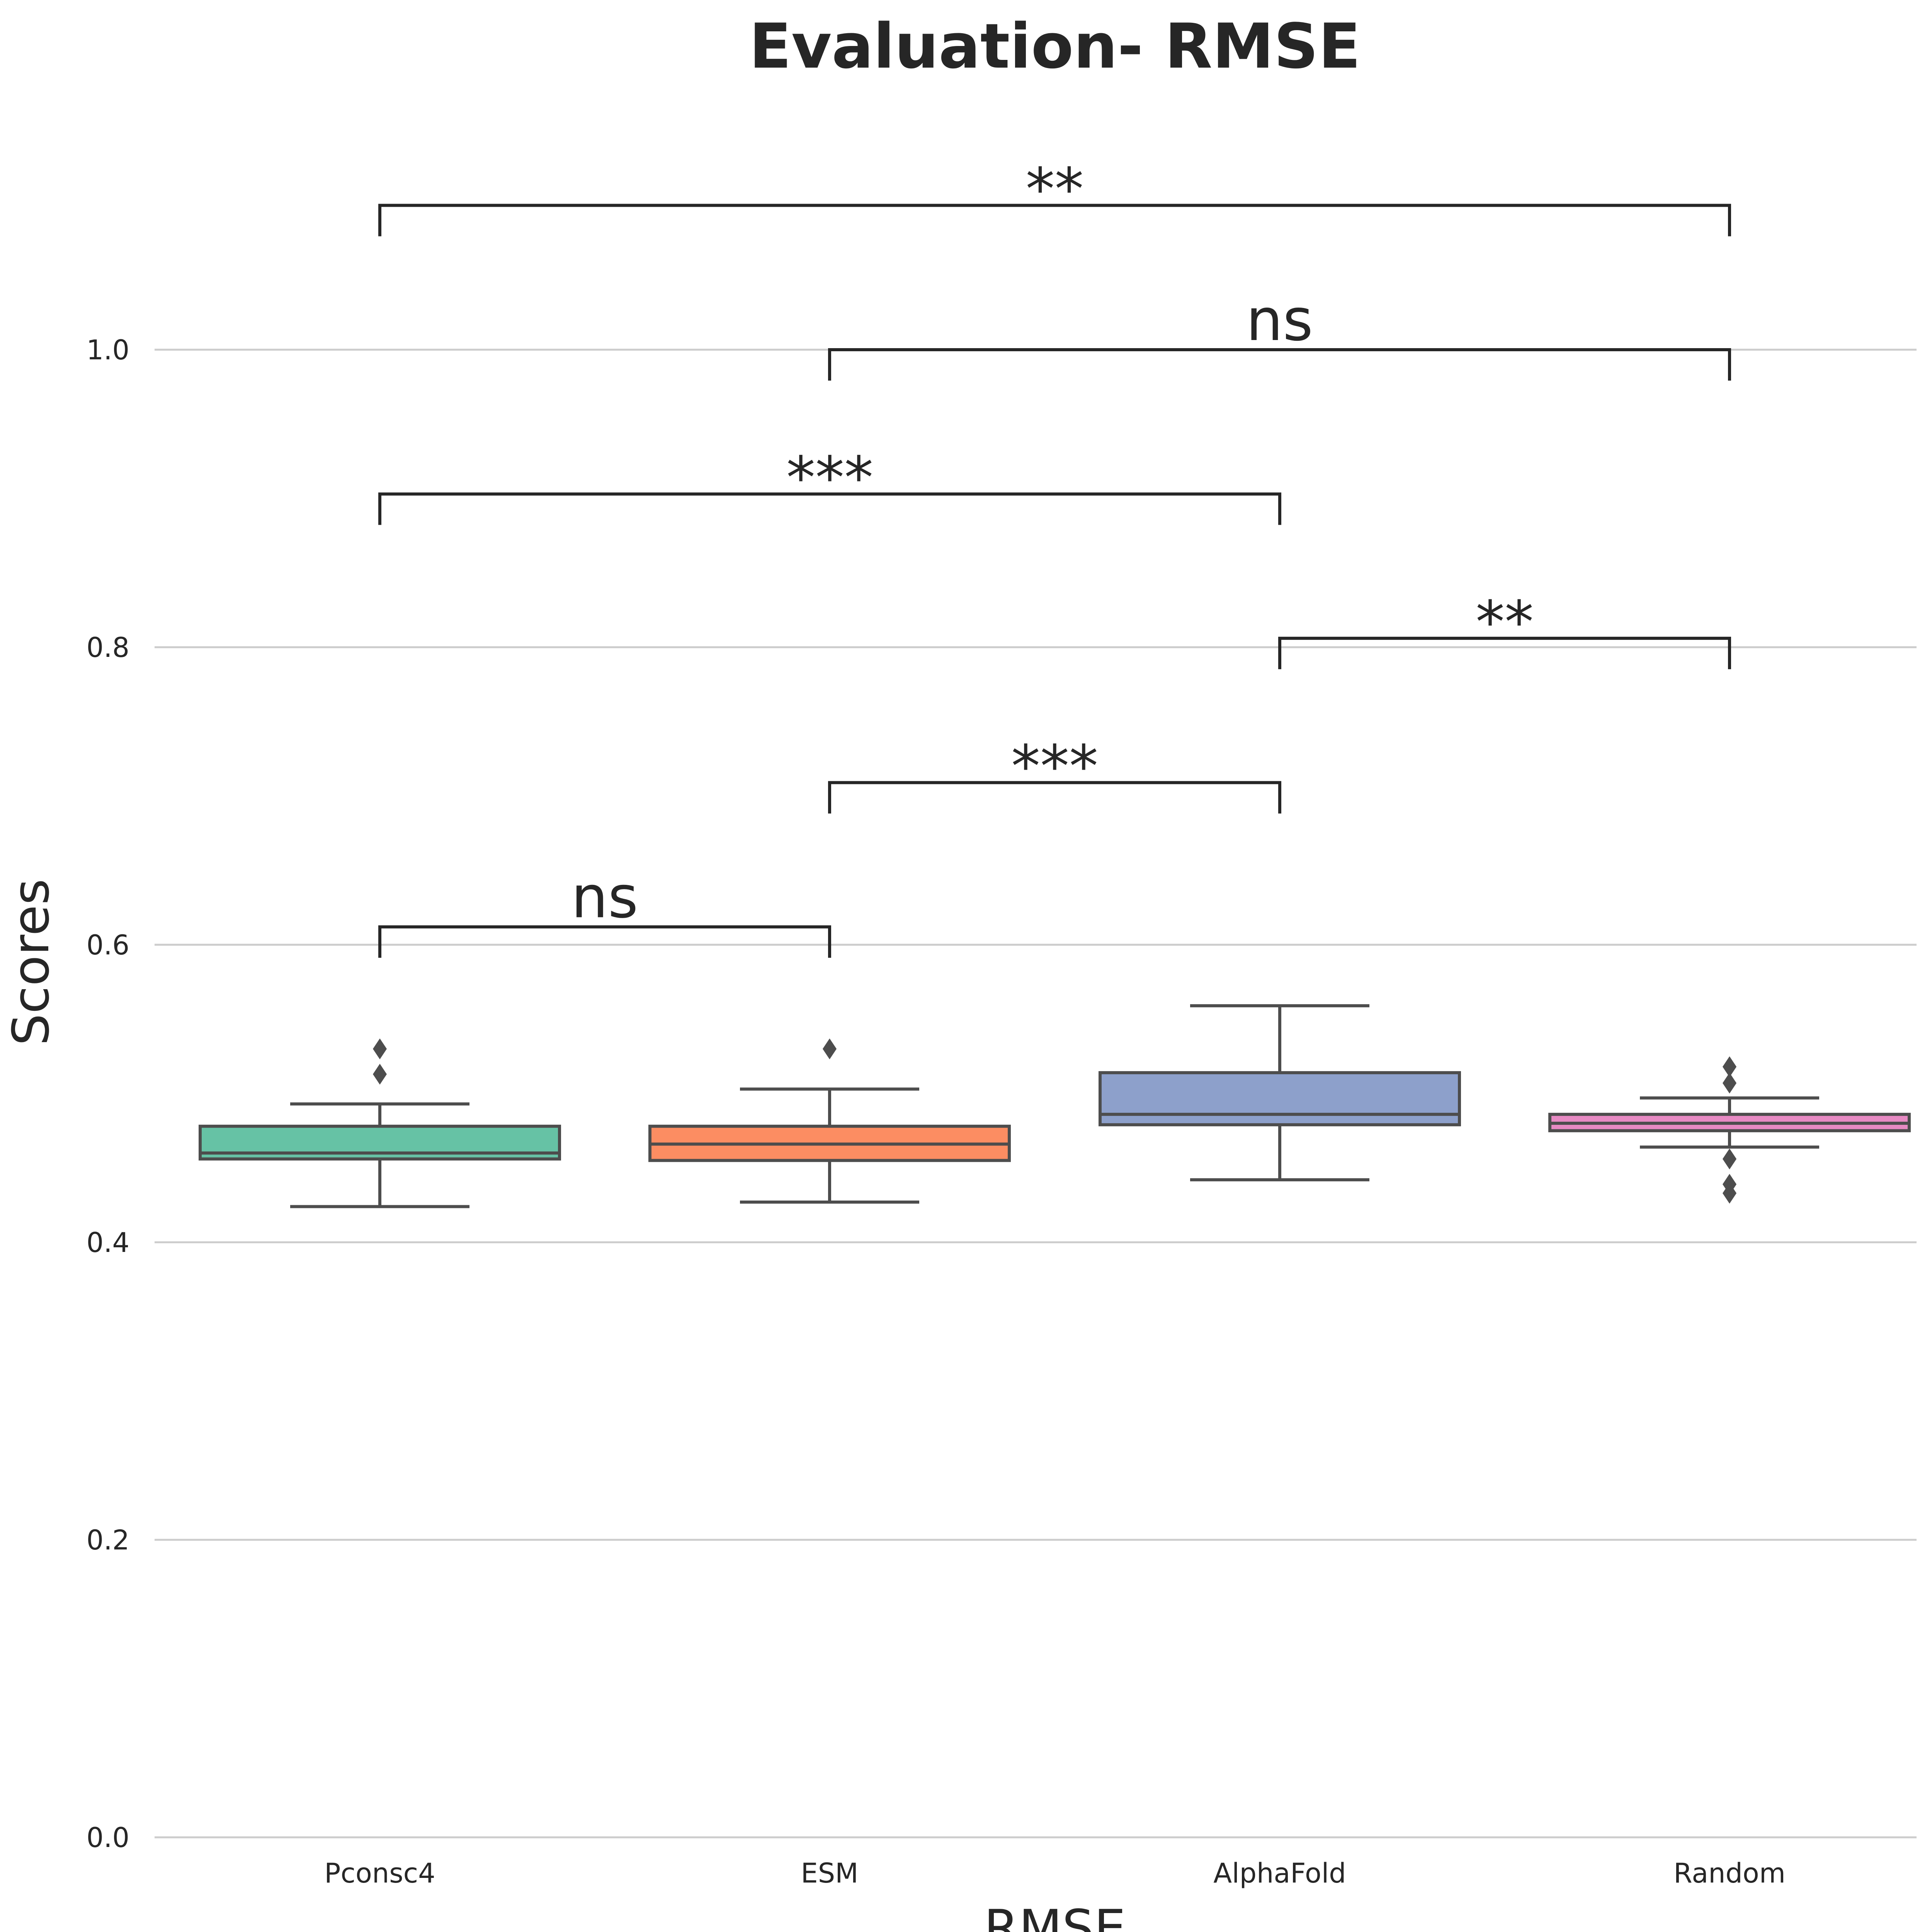  I want to click on significance-alphafold-random: **, so click(1504, 629).